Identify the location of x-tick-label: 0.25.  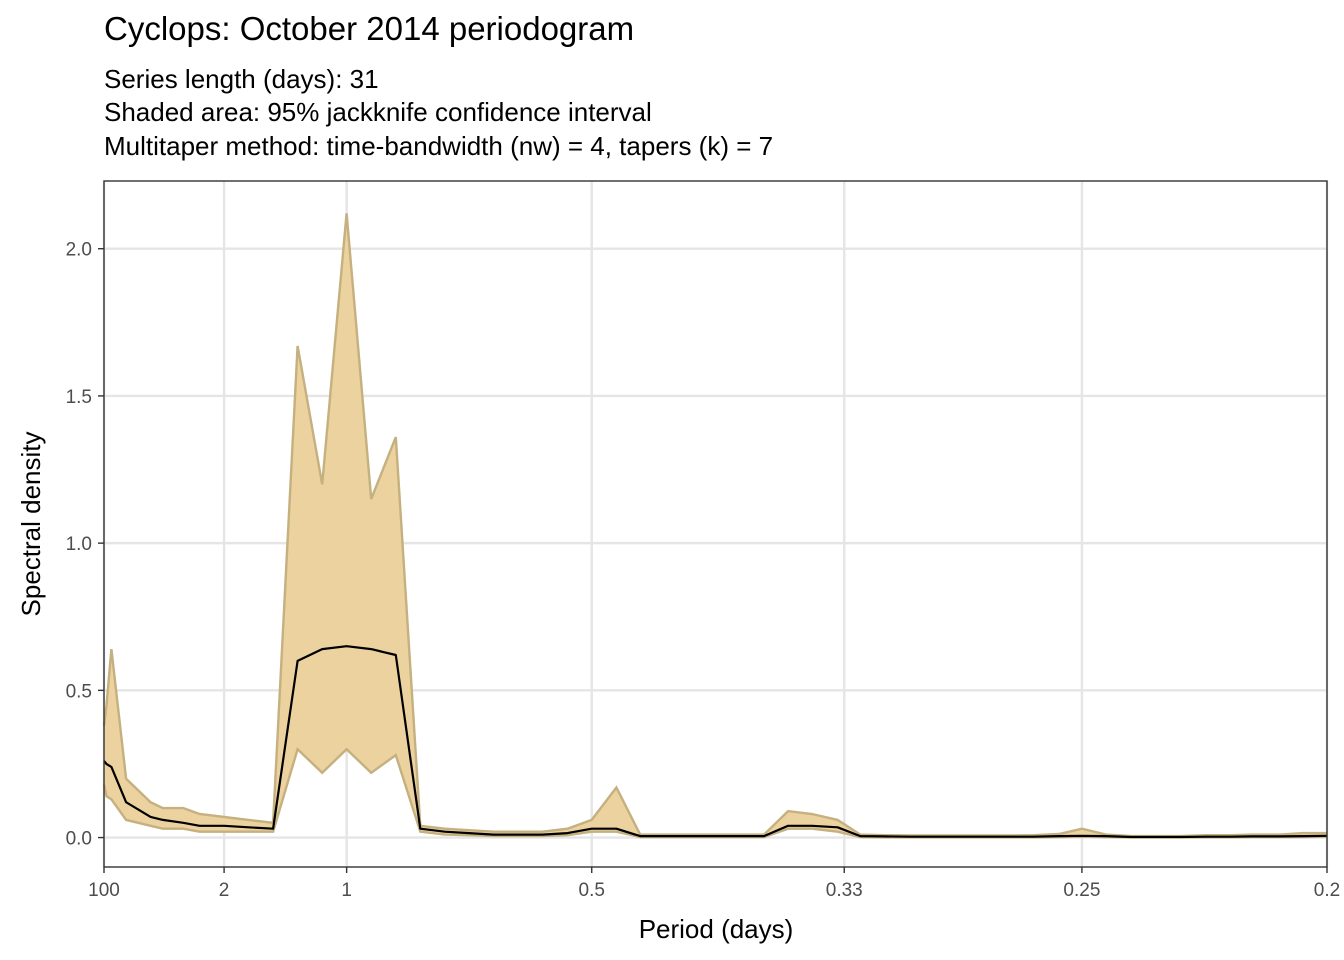
(1081, 890).